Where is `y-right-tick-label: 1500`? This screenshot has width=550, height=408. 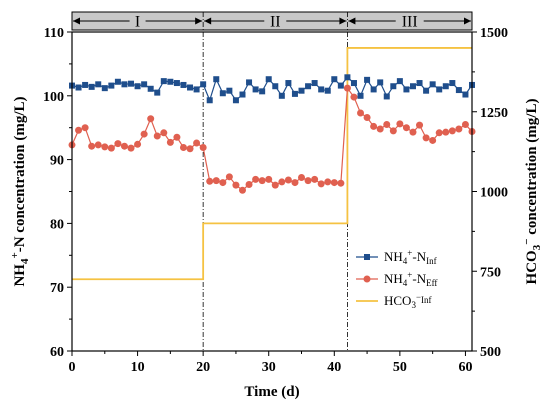
y-right-tick-label: 1500 is located at coordinates (494, 33).